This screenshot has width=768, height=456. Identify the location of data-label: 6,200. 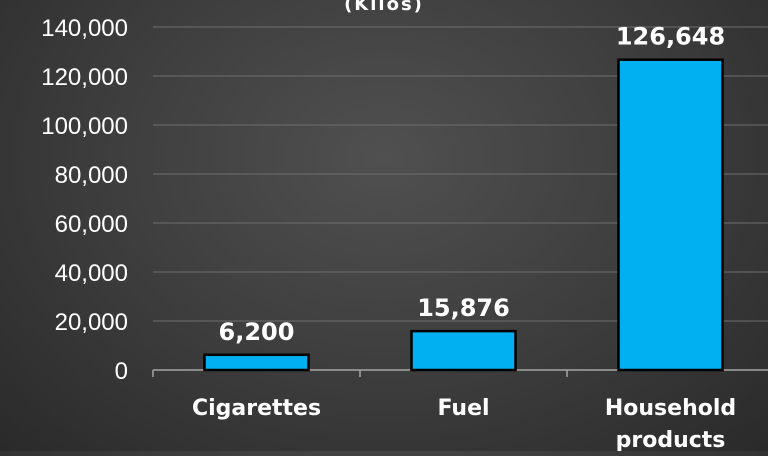
(257, 332).